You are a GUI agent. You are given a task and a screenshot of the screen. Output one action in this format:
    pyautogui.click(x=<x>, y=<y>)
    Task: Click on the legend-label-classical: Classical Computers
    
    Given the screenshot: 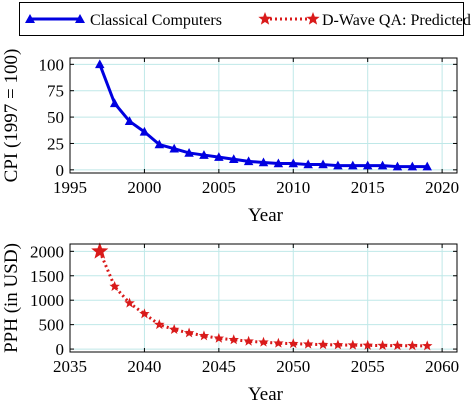 What is the action you would take?
    pyautogui.click(x=156, y=20)
    